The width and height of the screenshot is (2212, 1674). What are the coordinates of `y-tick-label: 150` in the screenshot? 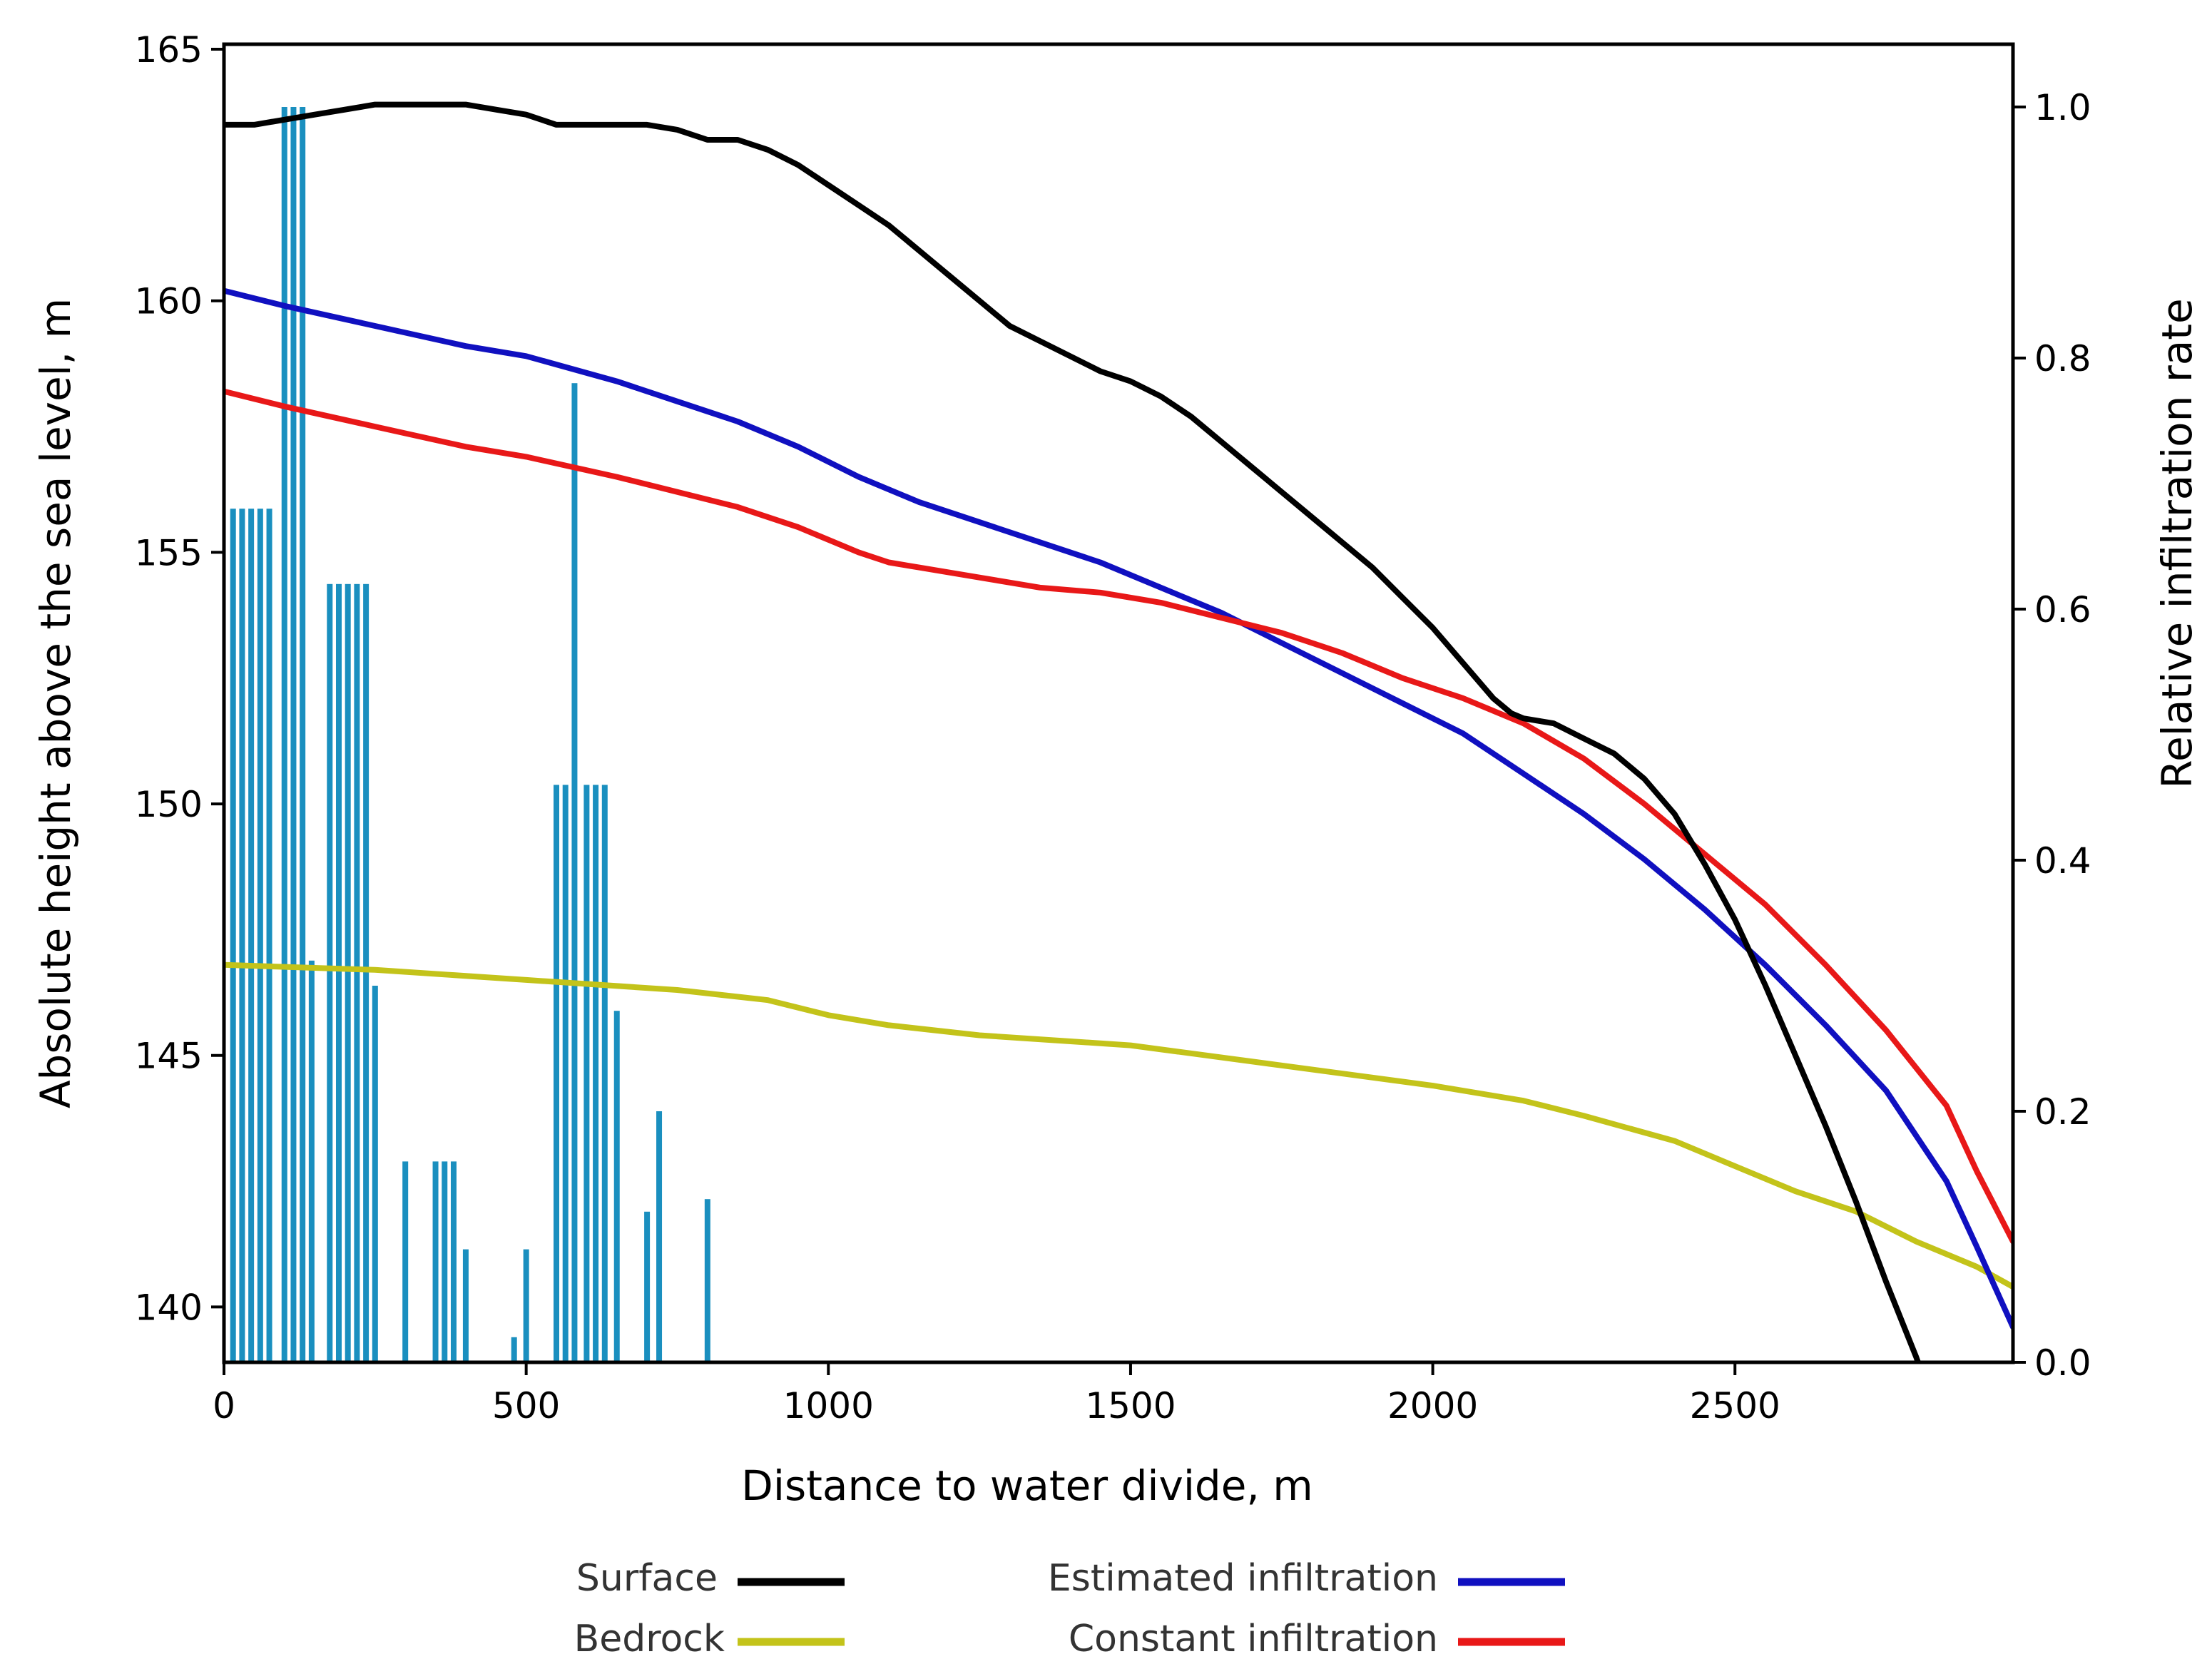 It's located at (169, 804).